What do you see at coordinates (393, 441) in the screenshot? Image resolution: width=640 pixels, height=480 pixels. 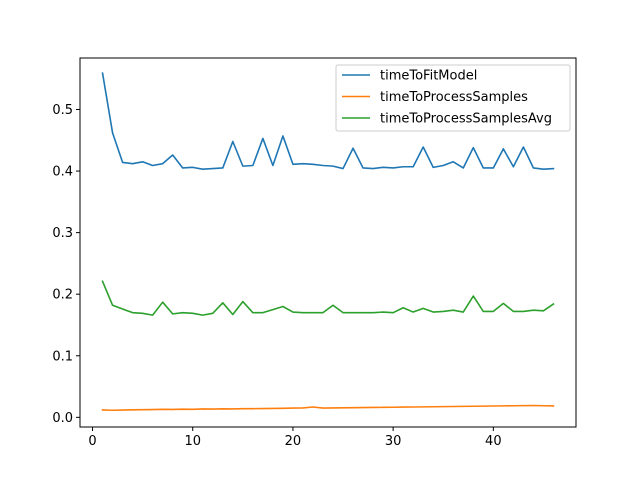 I see `x-tick-label: 30` at bounding box center [393, 441].